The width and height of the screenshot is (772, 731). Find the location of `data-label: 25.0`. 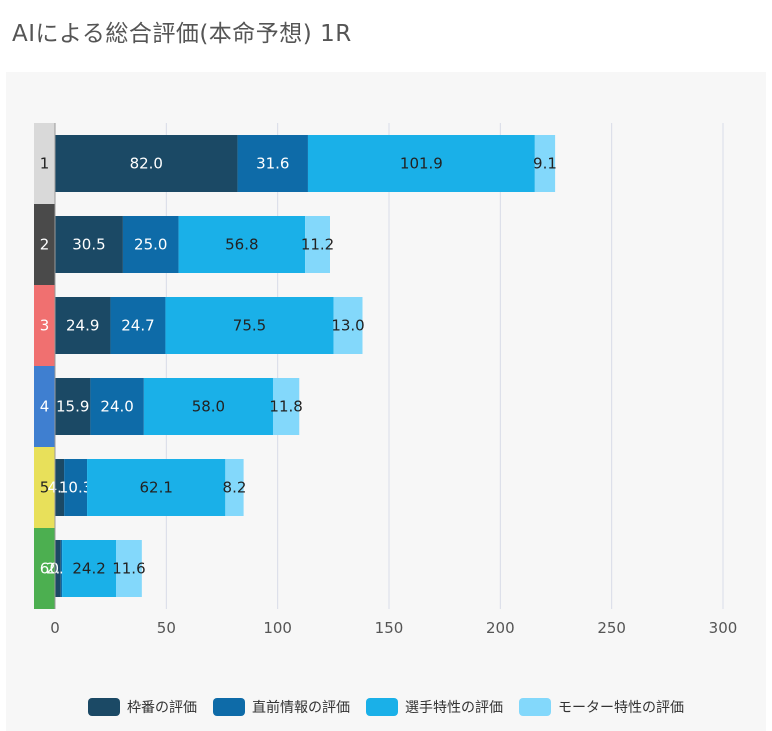

data-label: 25.0 is located at coordinates (150, 245).